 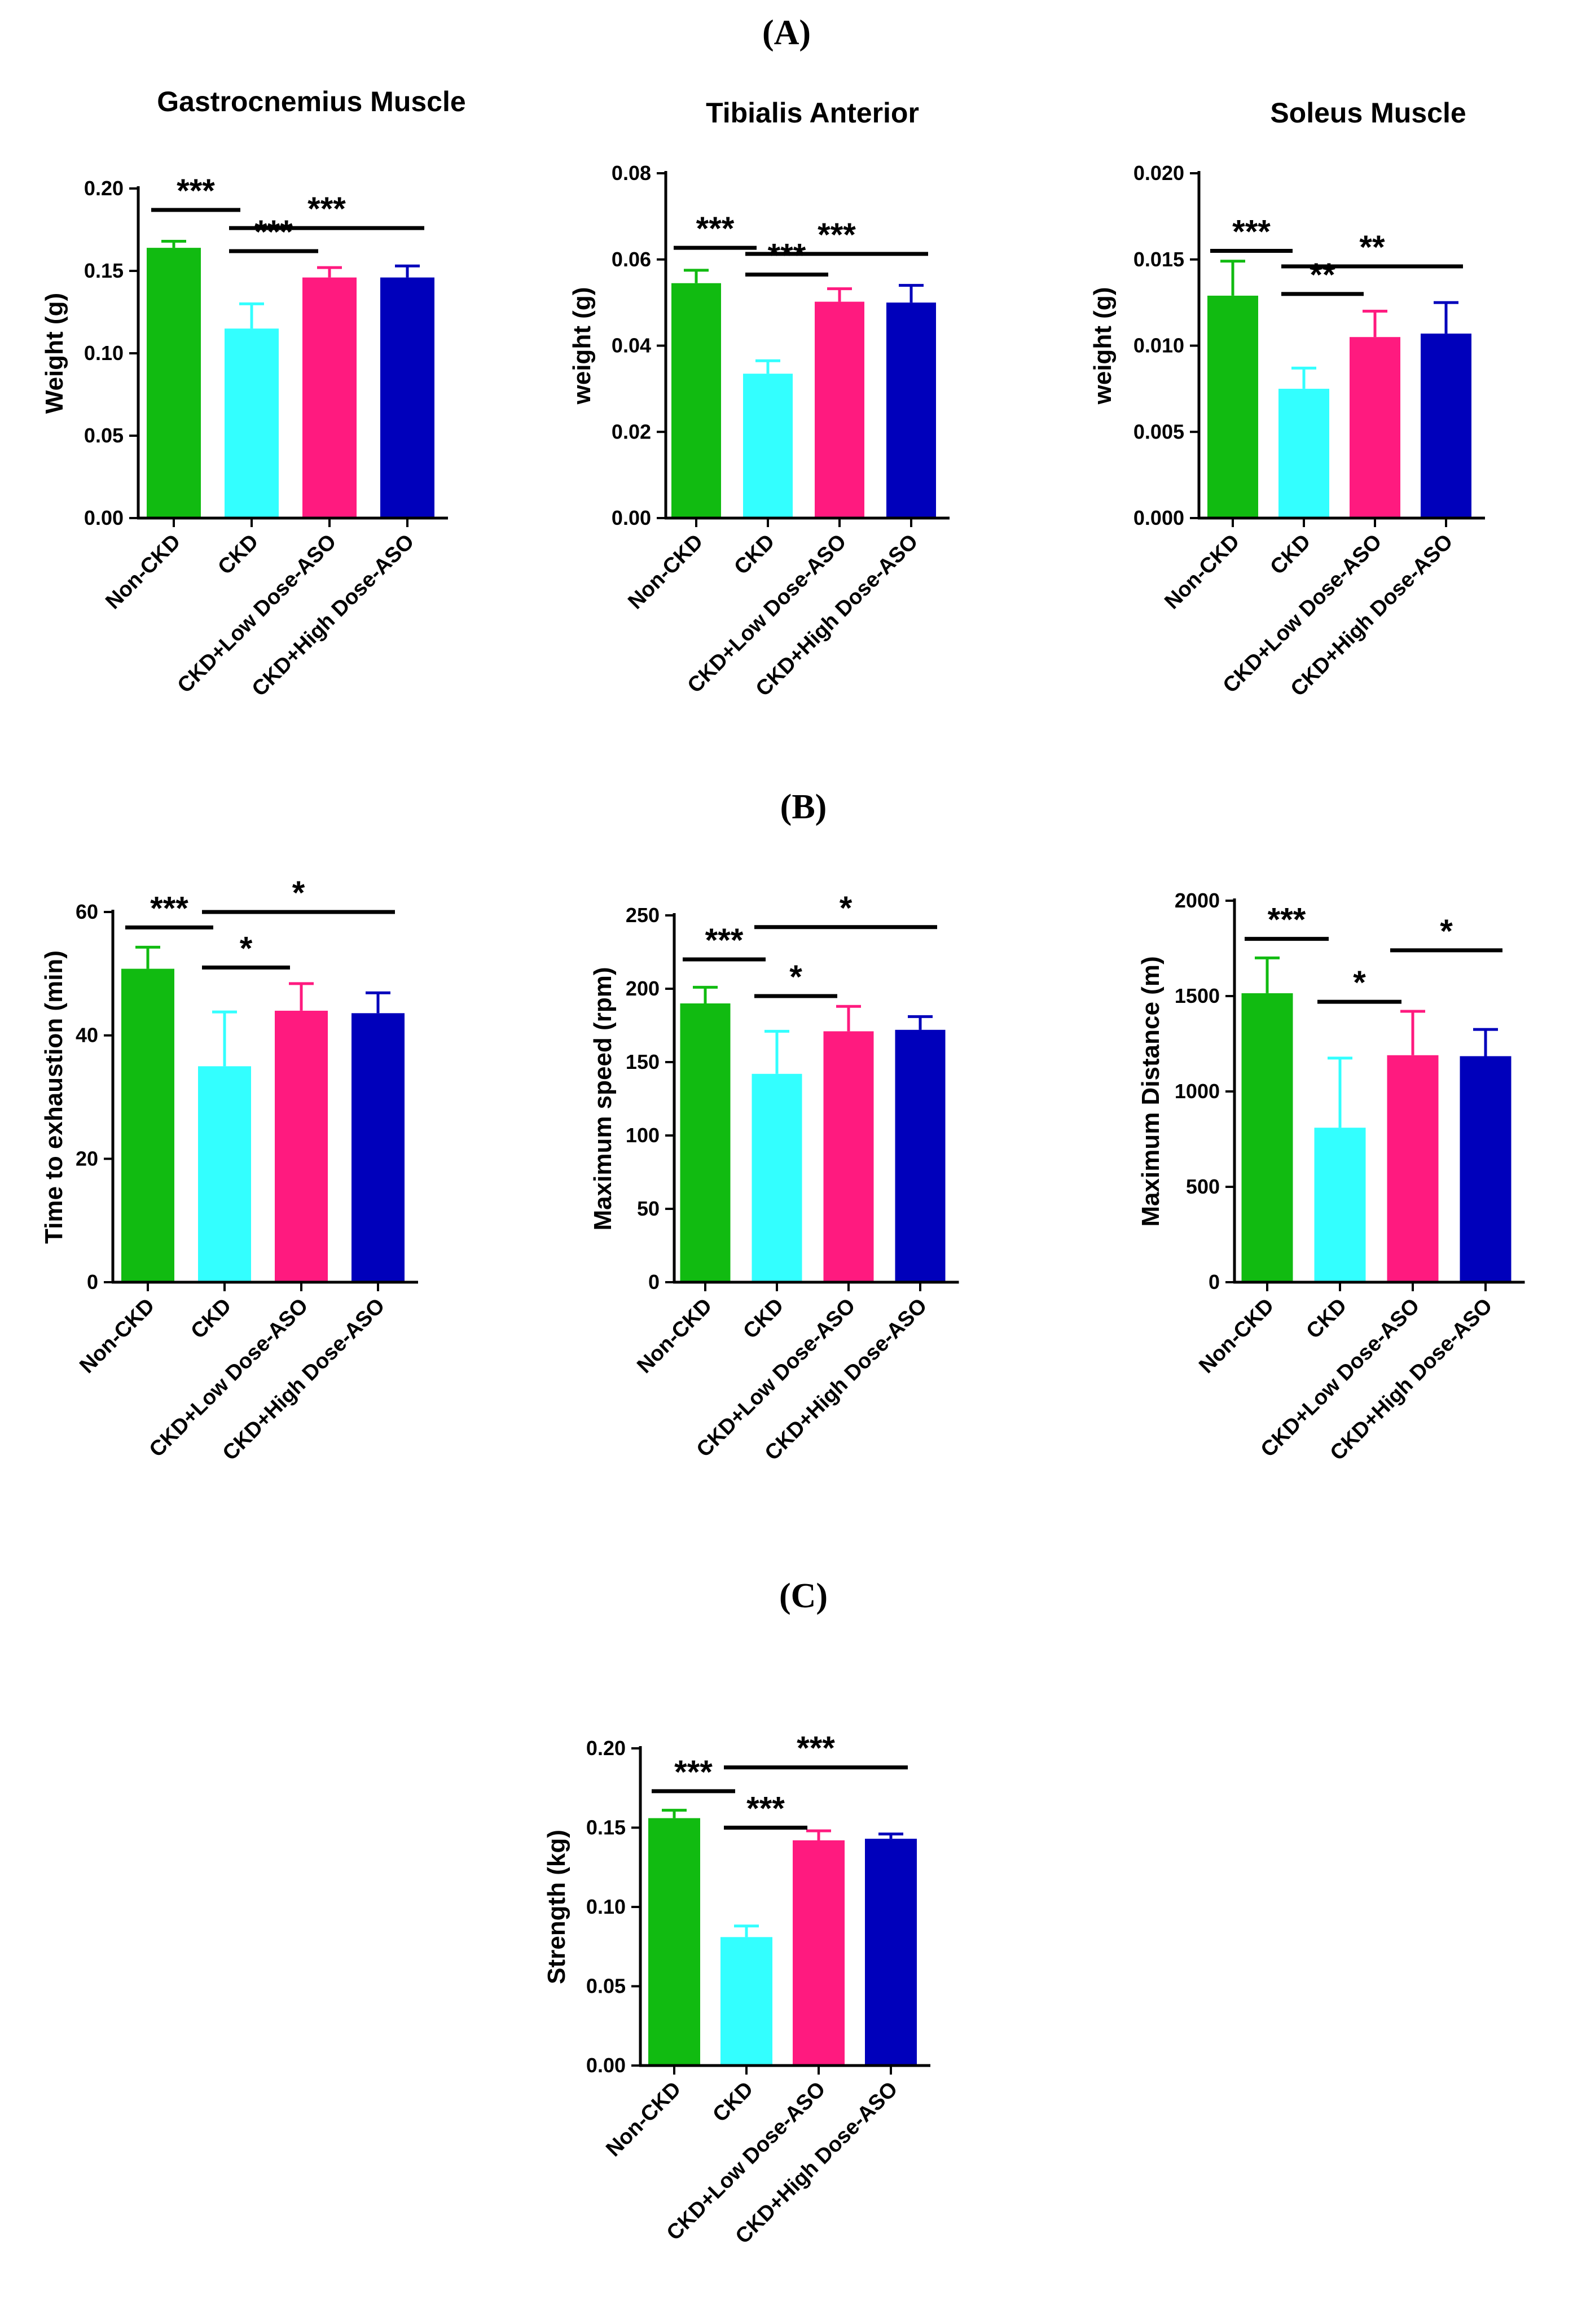 I want to click on y-tick-label: 0.02, so click(x=631, y=432).